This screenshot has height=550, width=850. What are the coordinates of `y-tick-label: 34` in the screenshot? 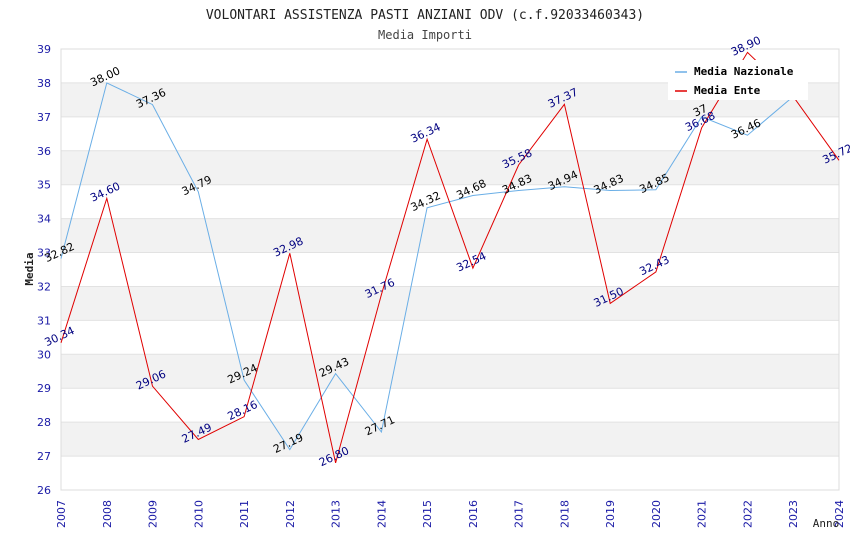 It's located at (44, 219).